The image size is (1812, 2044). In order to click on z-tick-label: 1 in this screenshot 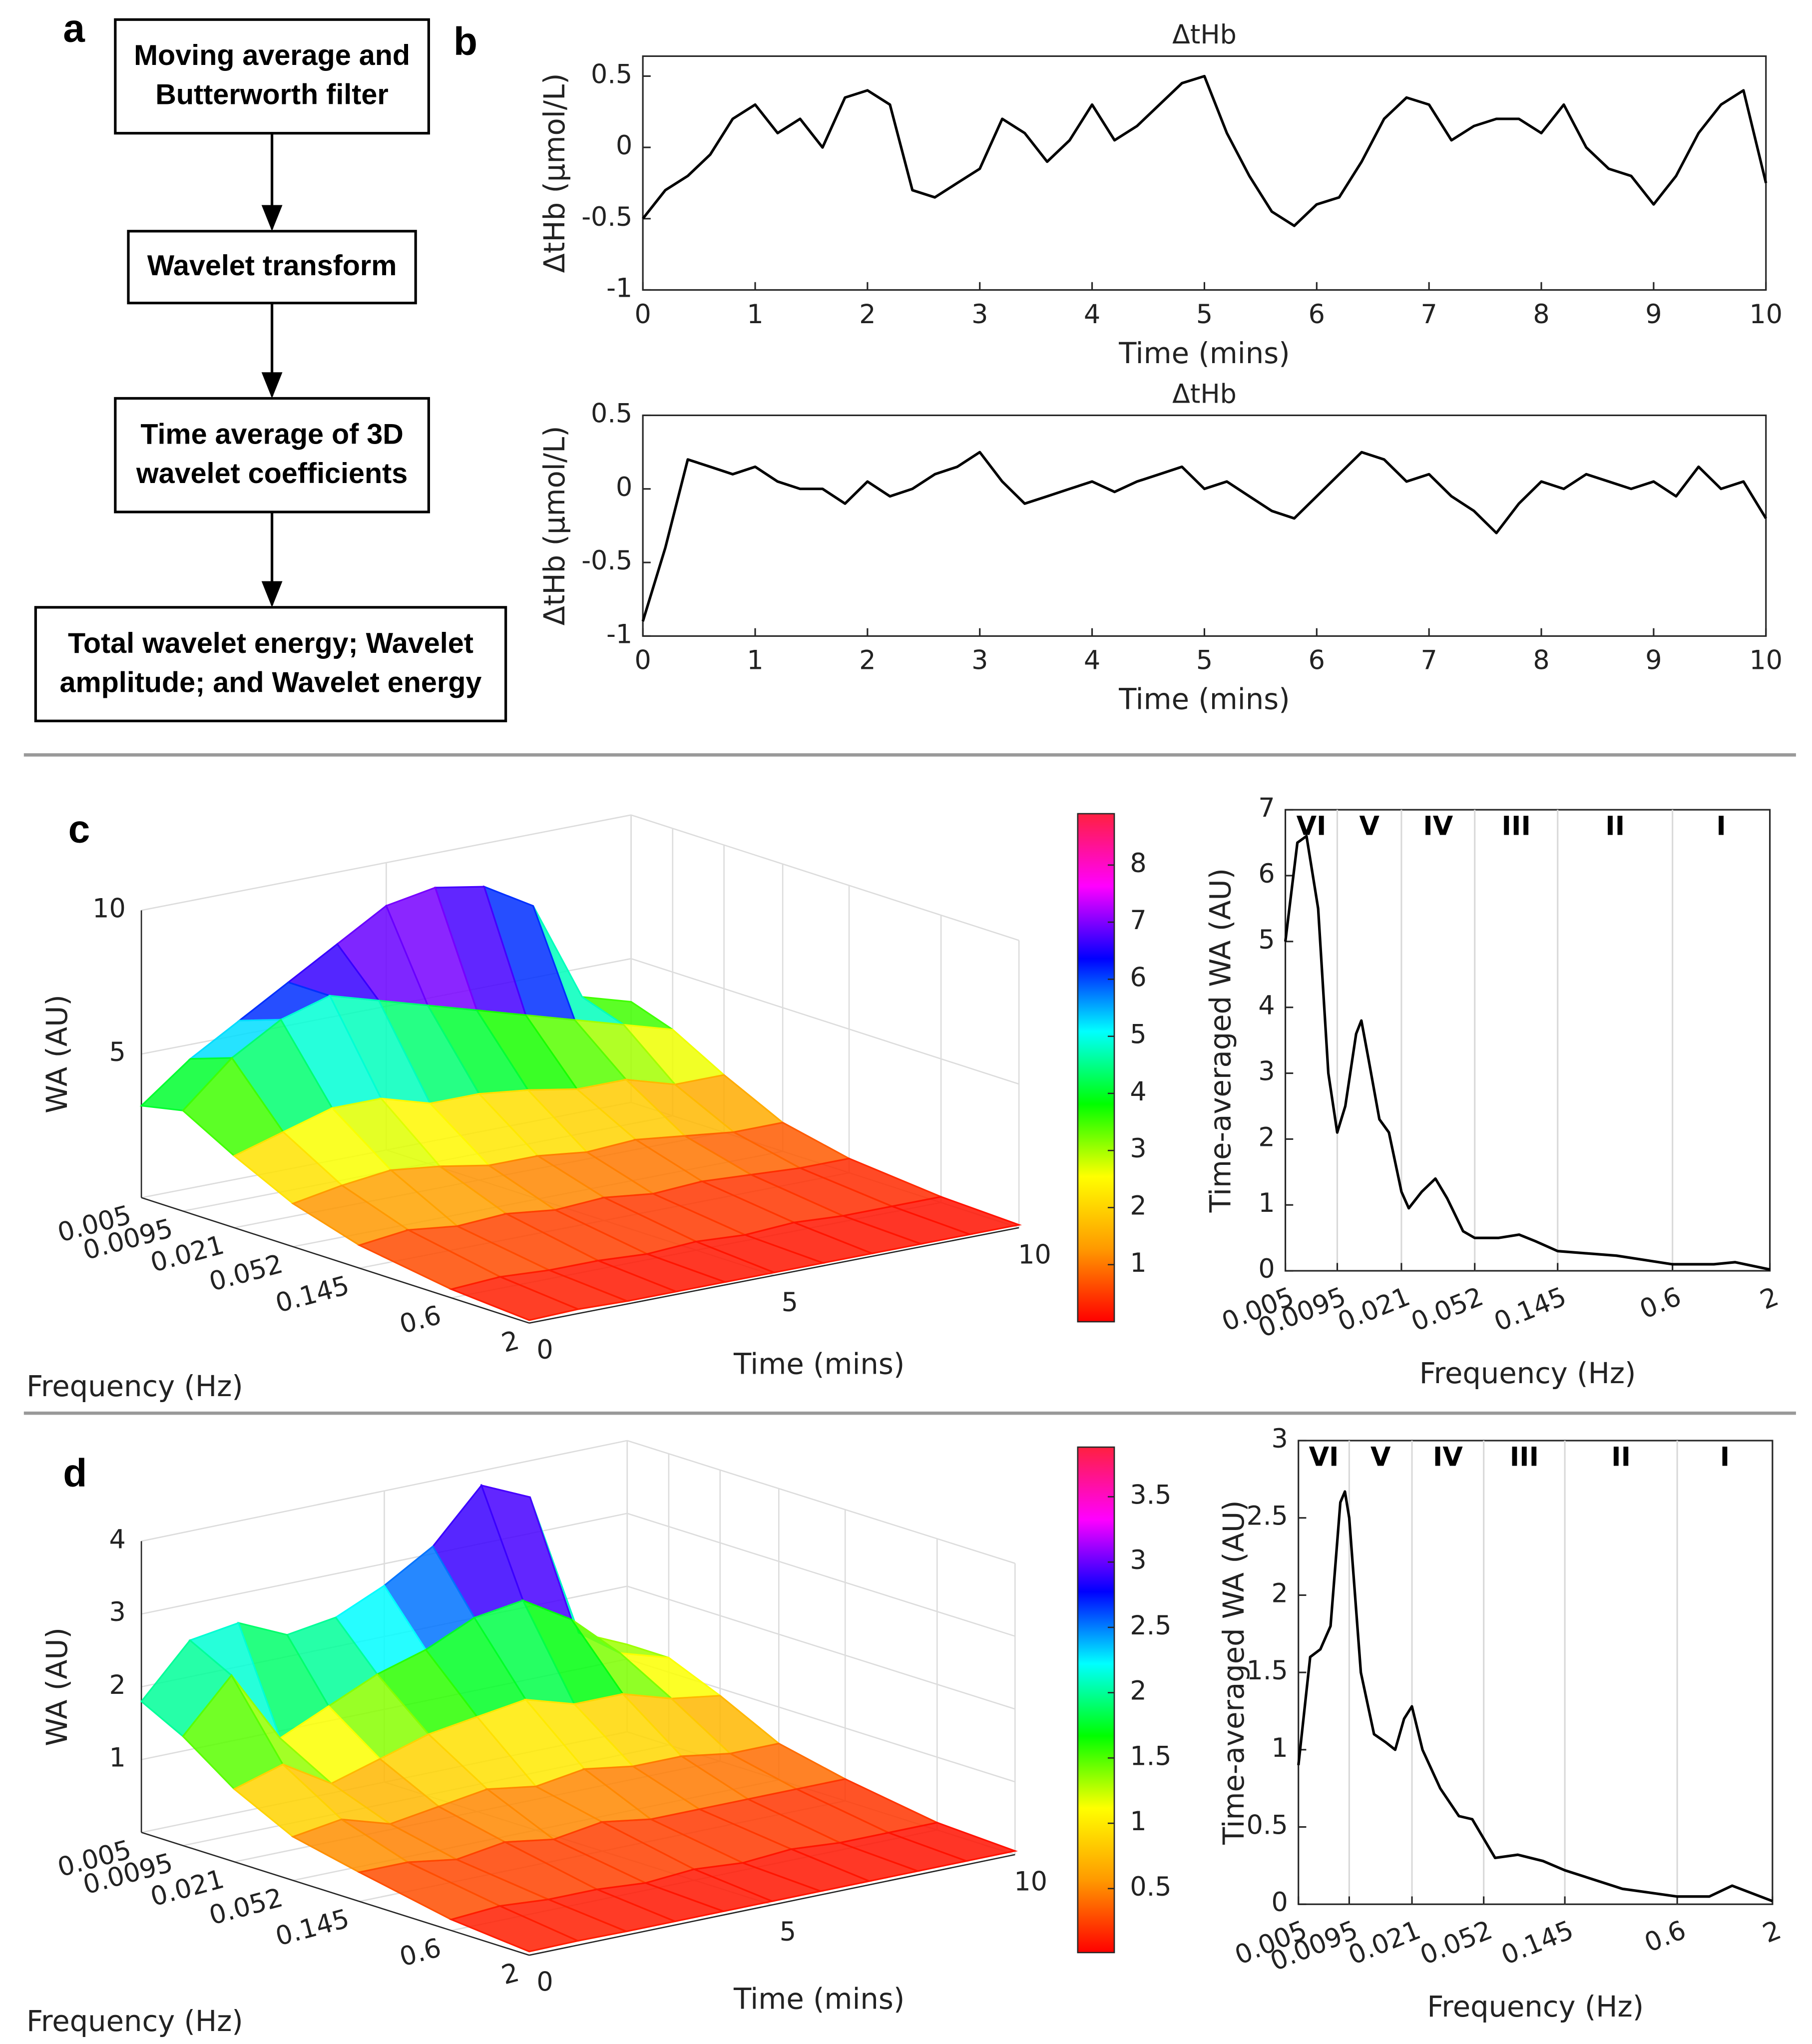, I will do `click(117, 1758)`.